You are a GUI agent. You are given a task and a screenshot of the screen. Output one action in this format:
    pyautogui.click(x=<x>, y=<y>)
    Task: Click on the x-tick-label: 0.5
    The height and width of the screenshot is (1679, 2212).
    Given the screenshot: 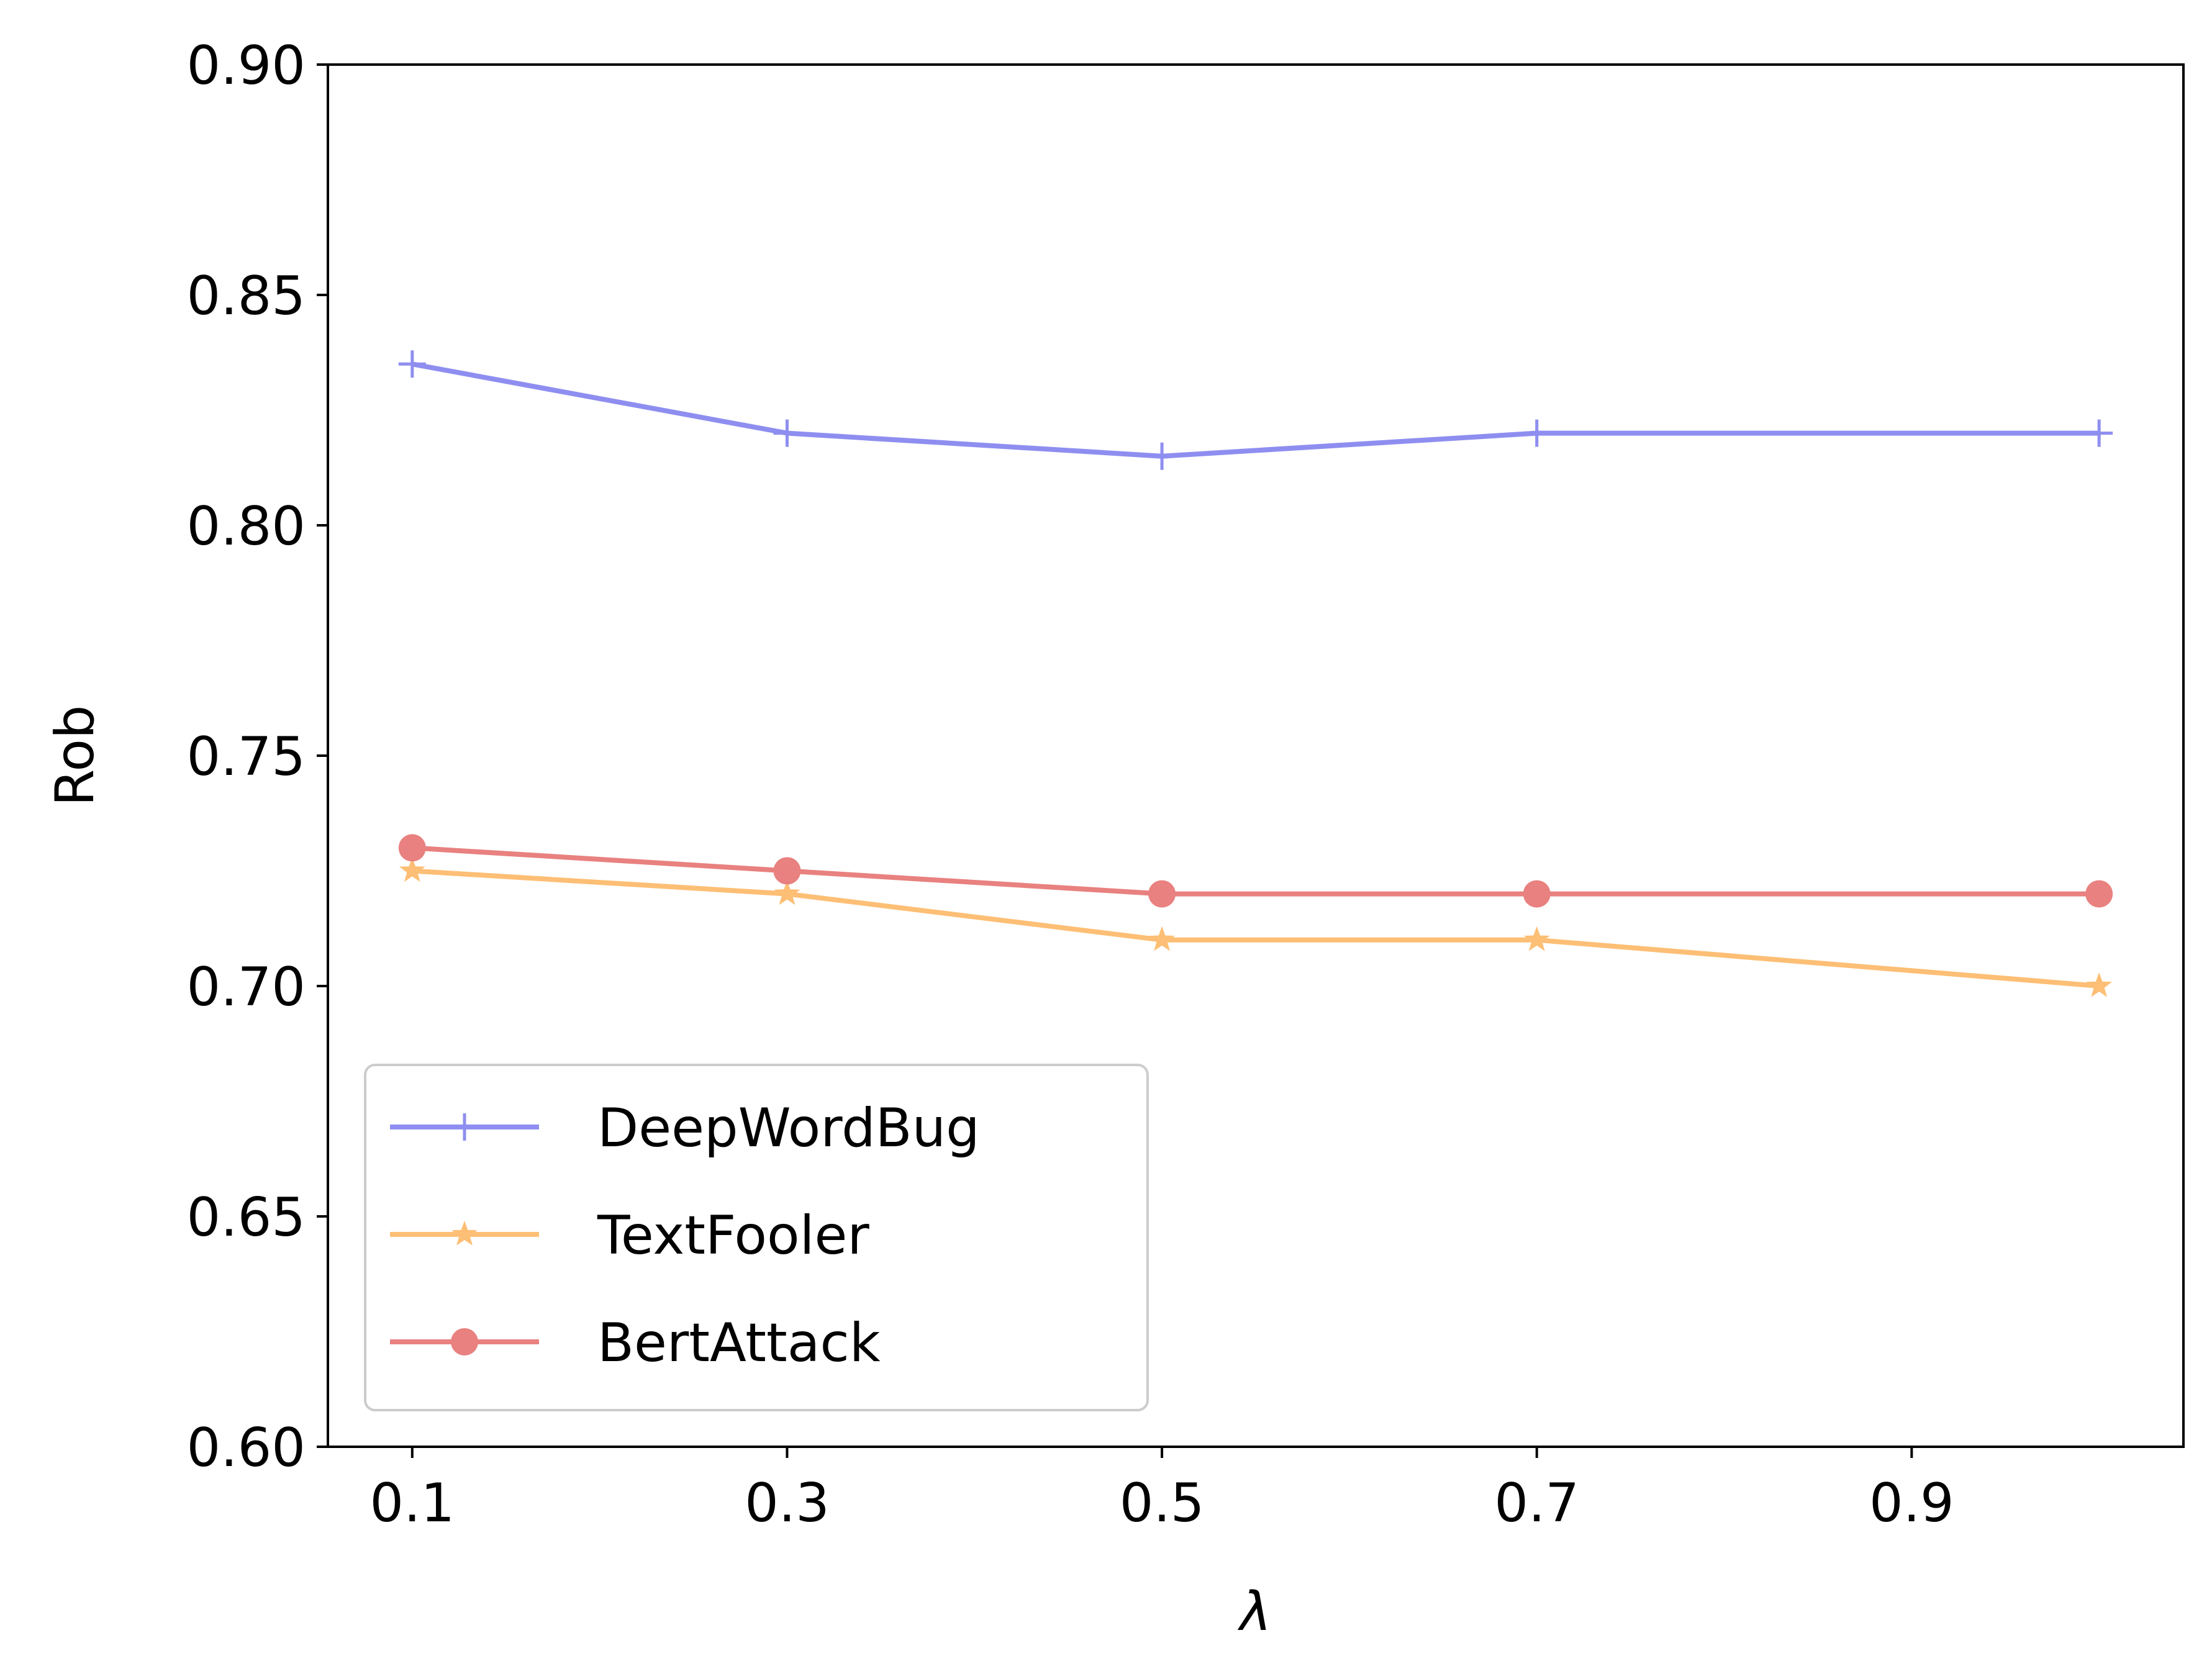 What is the action you would take?
    pyautogui.click(x=1162, y=1503)
    